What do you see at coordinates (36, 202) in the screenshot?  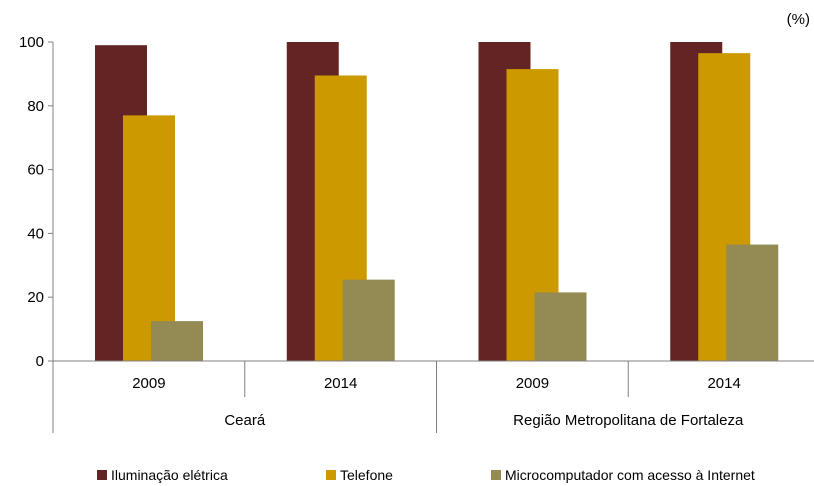 I see `y-axis: 0 20 40 60 80 100` at bounding box center [36, 202].